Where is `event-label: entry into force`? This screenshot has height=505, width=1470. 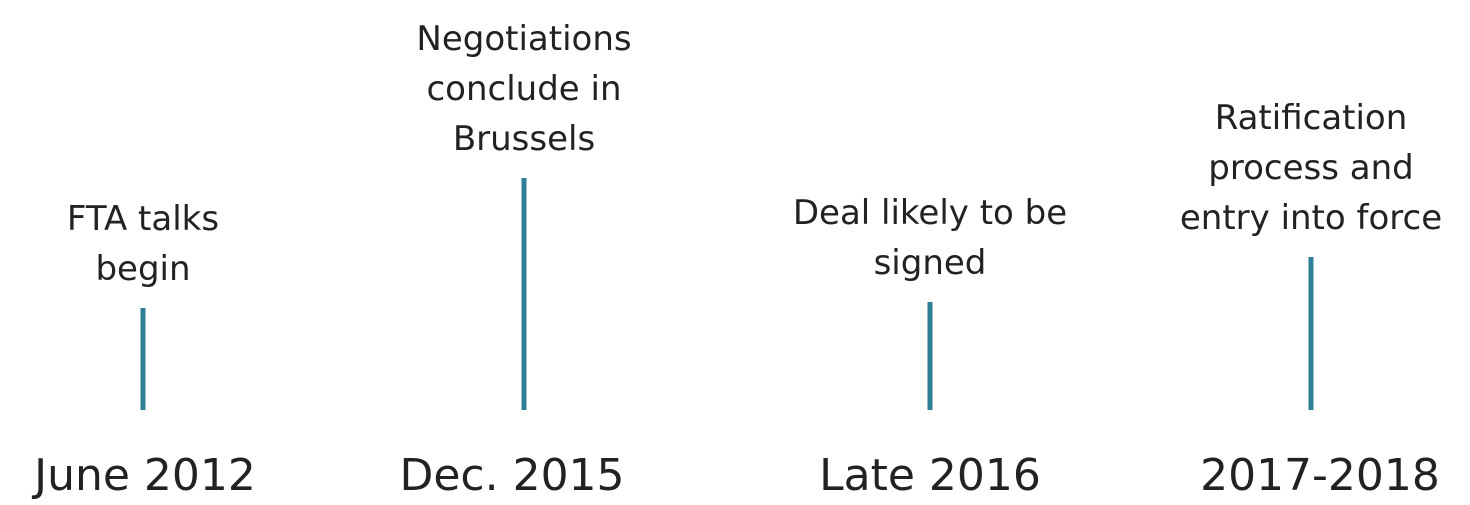
event-label: entry into force is located at coordinates (1311, 218).